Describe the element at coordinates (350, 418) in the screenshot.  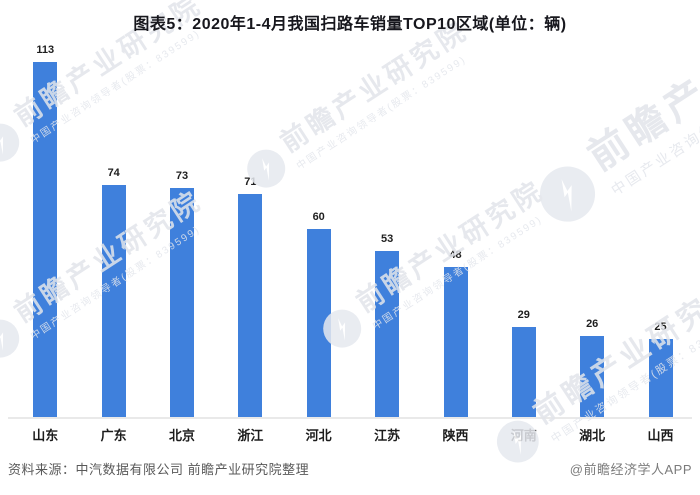
I see `x-axis-line` at that location.